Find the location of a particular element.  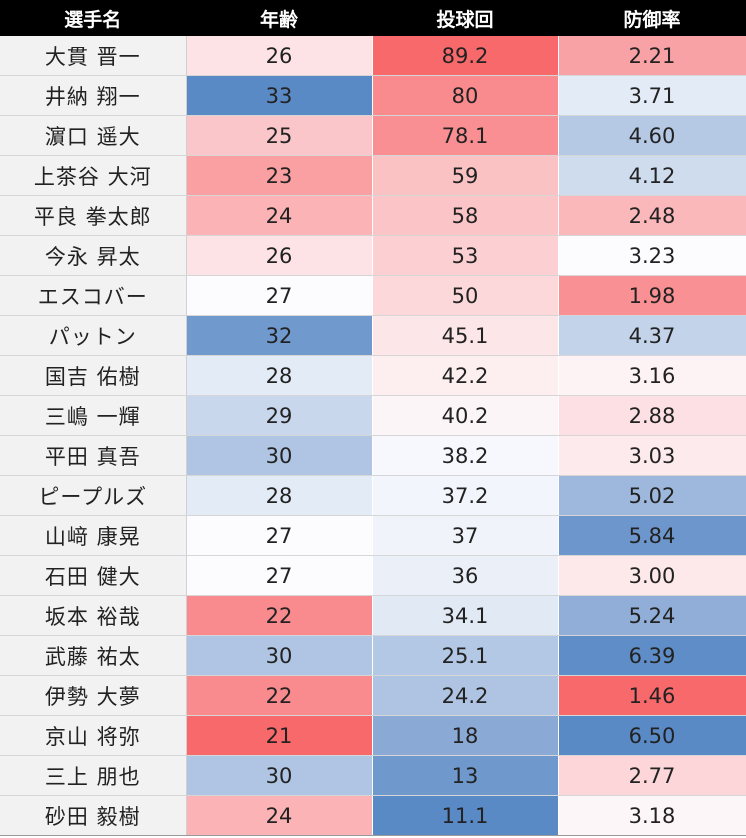

table-row: 平田 真吾 30 38.2 3.03 is located at coordinates (373, 455).